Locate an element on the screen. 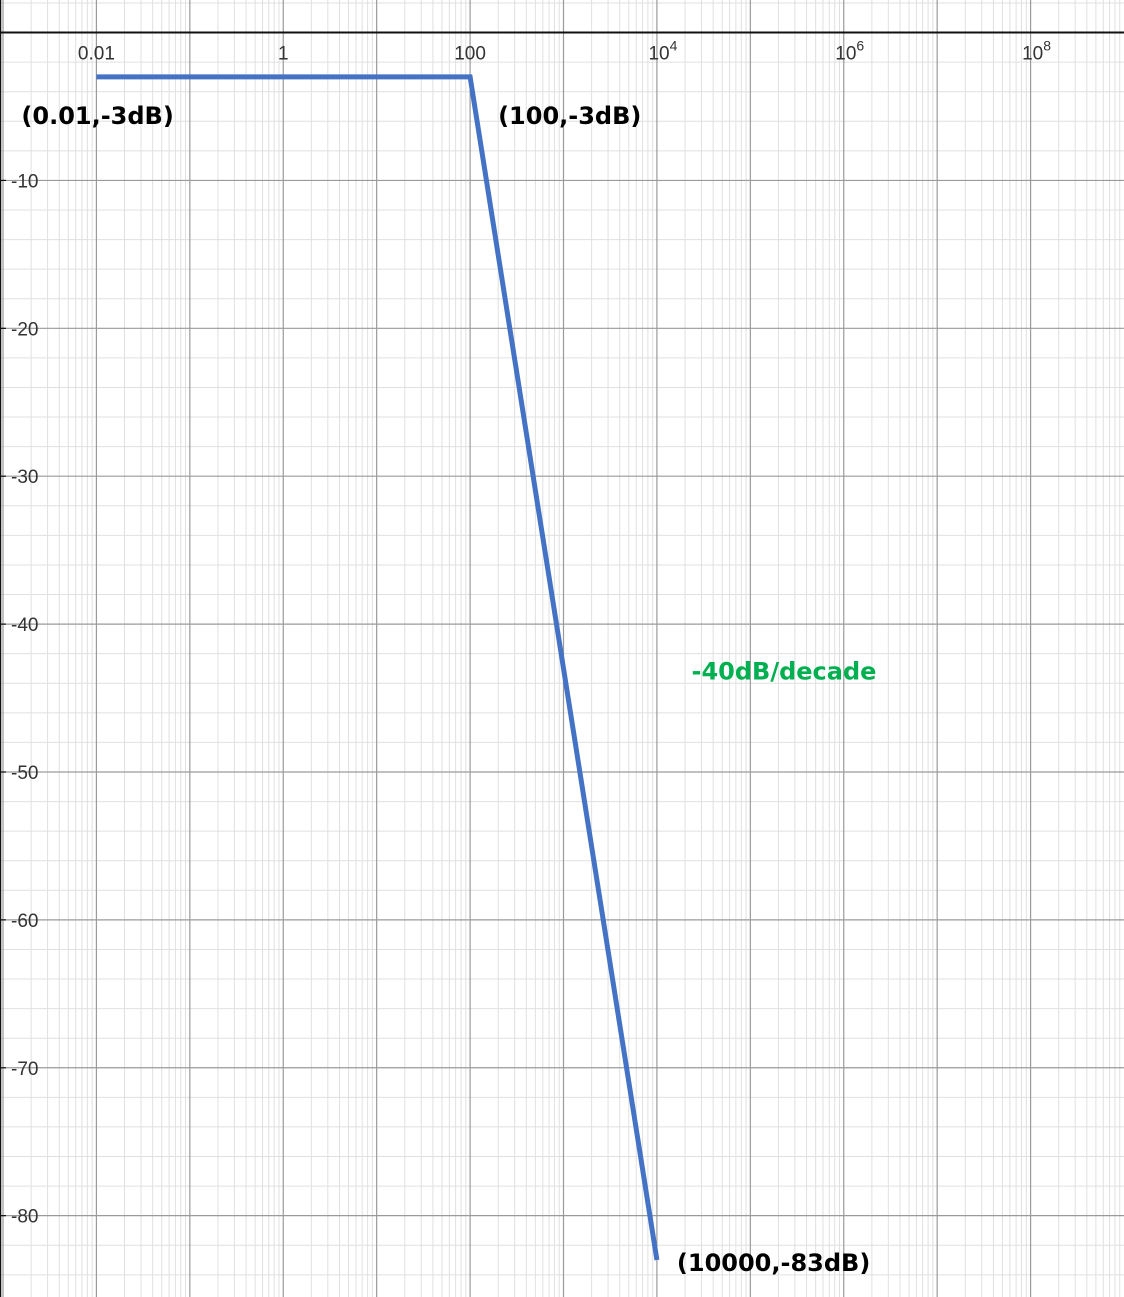 The height and width of the screenshot is (1297, 1124). y-tick-labels: -10 -20 -30 -40 -50 -60 -70 -80 is located at coordinates (19, 699).